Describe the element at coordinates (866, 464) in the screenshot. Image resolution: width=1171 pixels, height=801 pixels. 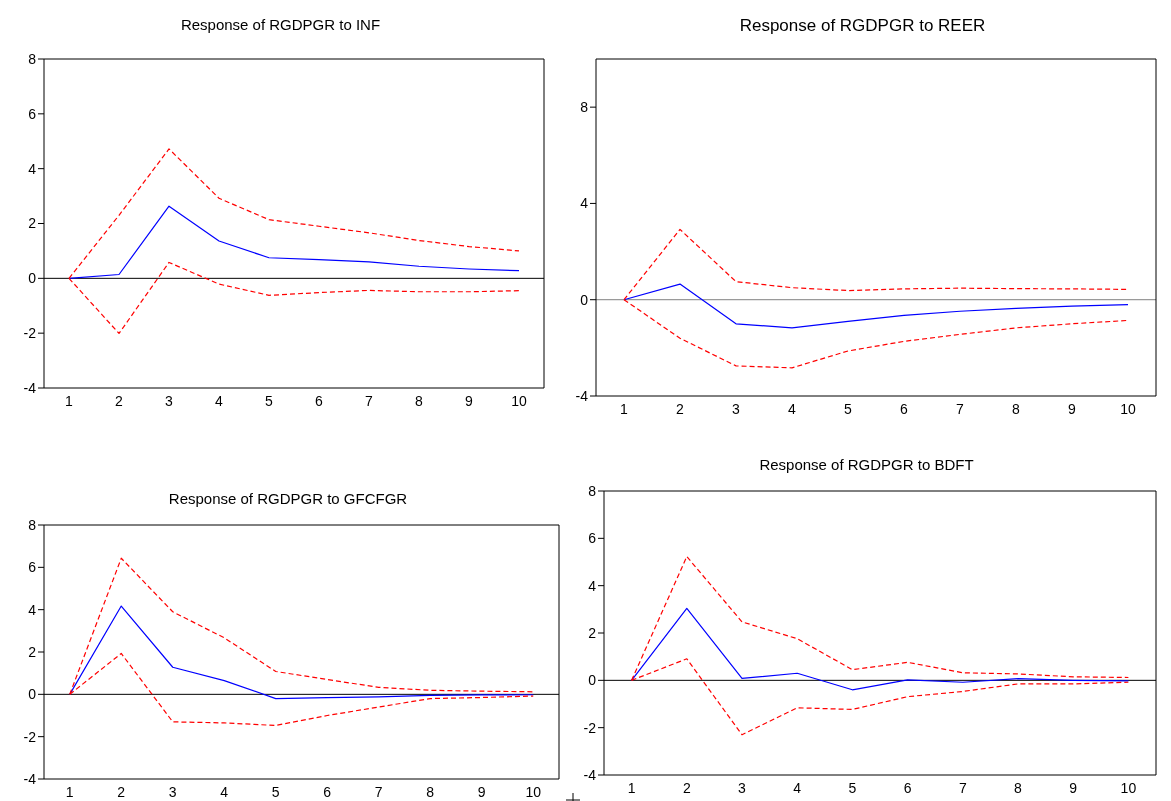
I see `chart-title: Response of RGDPGR to BDFT` at that location.